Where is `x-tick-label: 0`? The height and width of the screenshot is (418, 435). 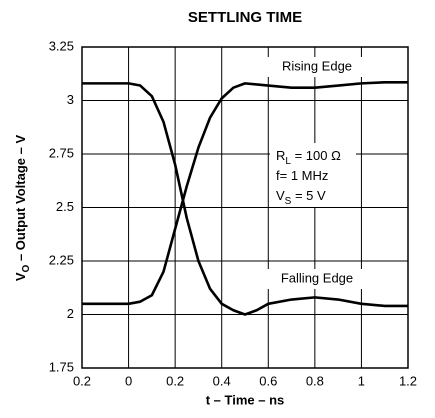 x-tick-label: 0 is located at coordinates (128, 380).